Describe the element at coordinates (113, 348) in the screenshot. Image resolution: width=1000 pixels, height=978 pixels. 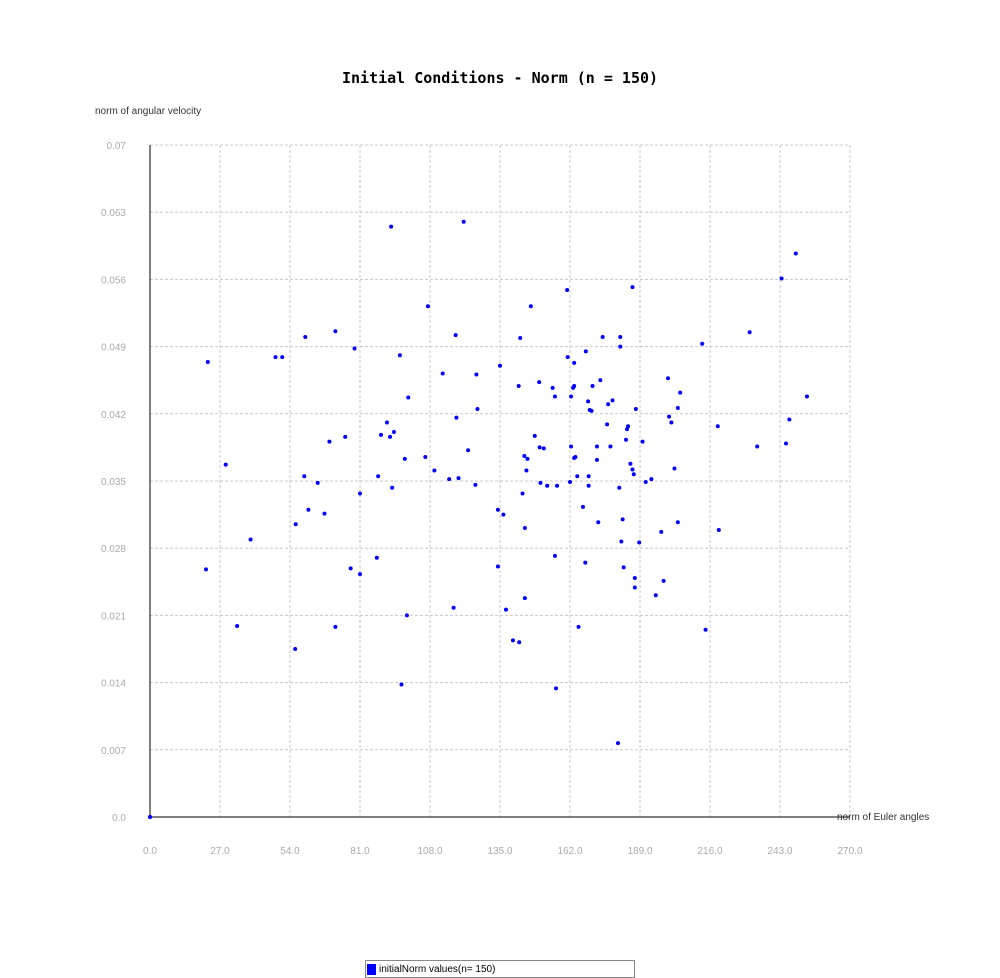
I see `y-tick-label: 0.049` at that location.